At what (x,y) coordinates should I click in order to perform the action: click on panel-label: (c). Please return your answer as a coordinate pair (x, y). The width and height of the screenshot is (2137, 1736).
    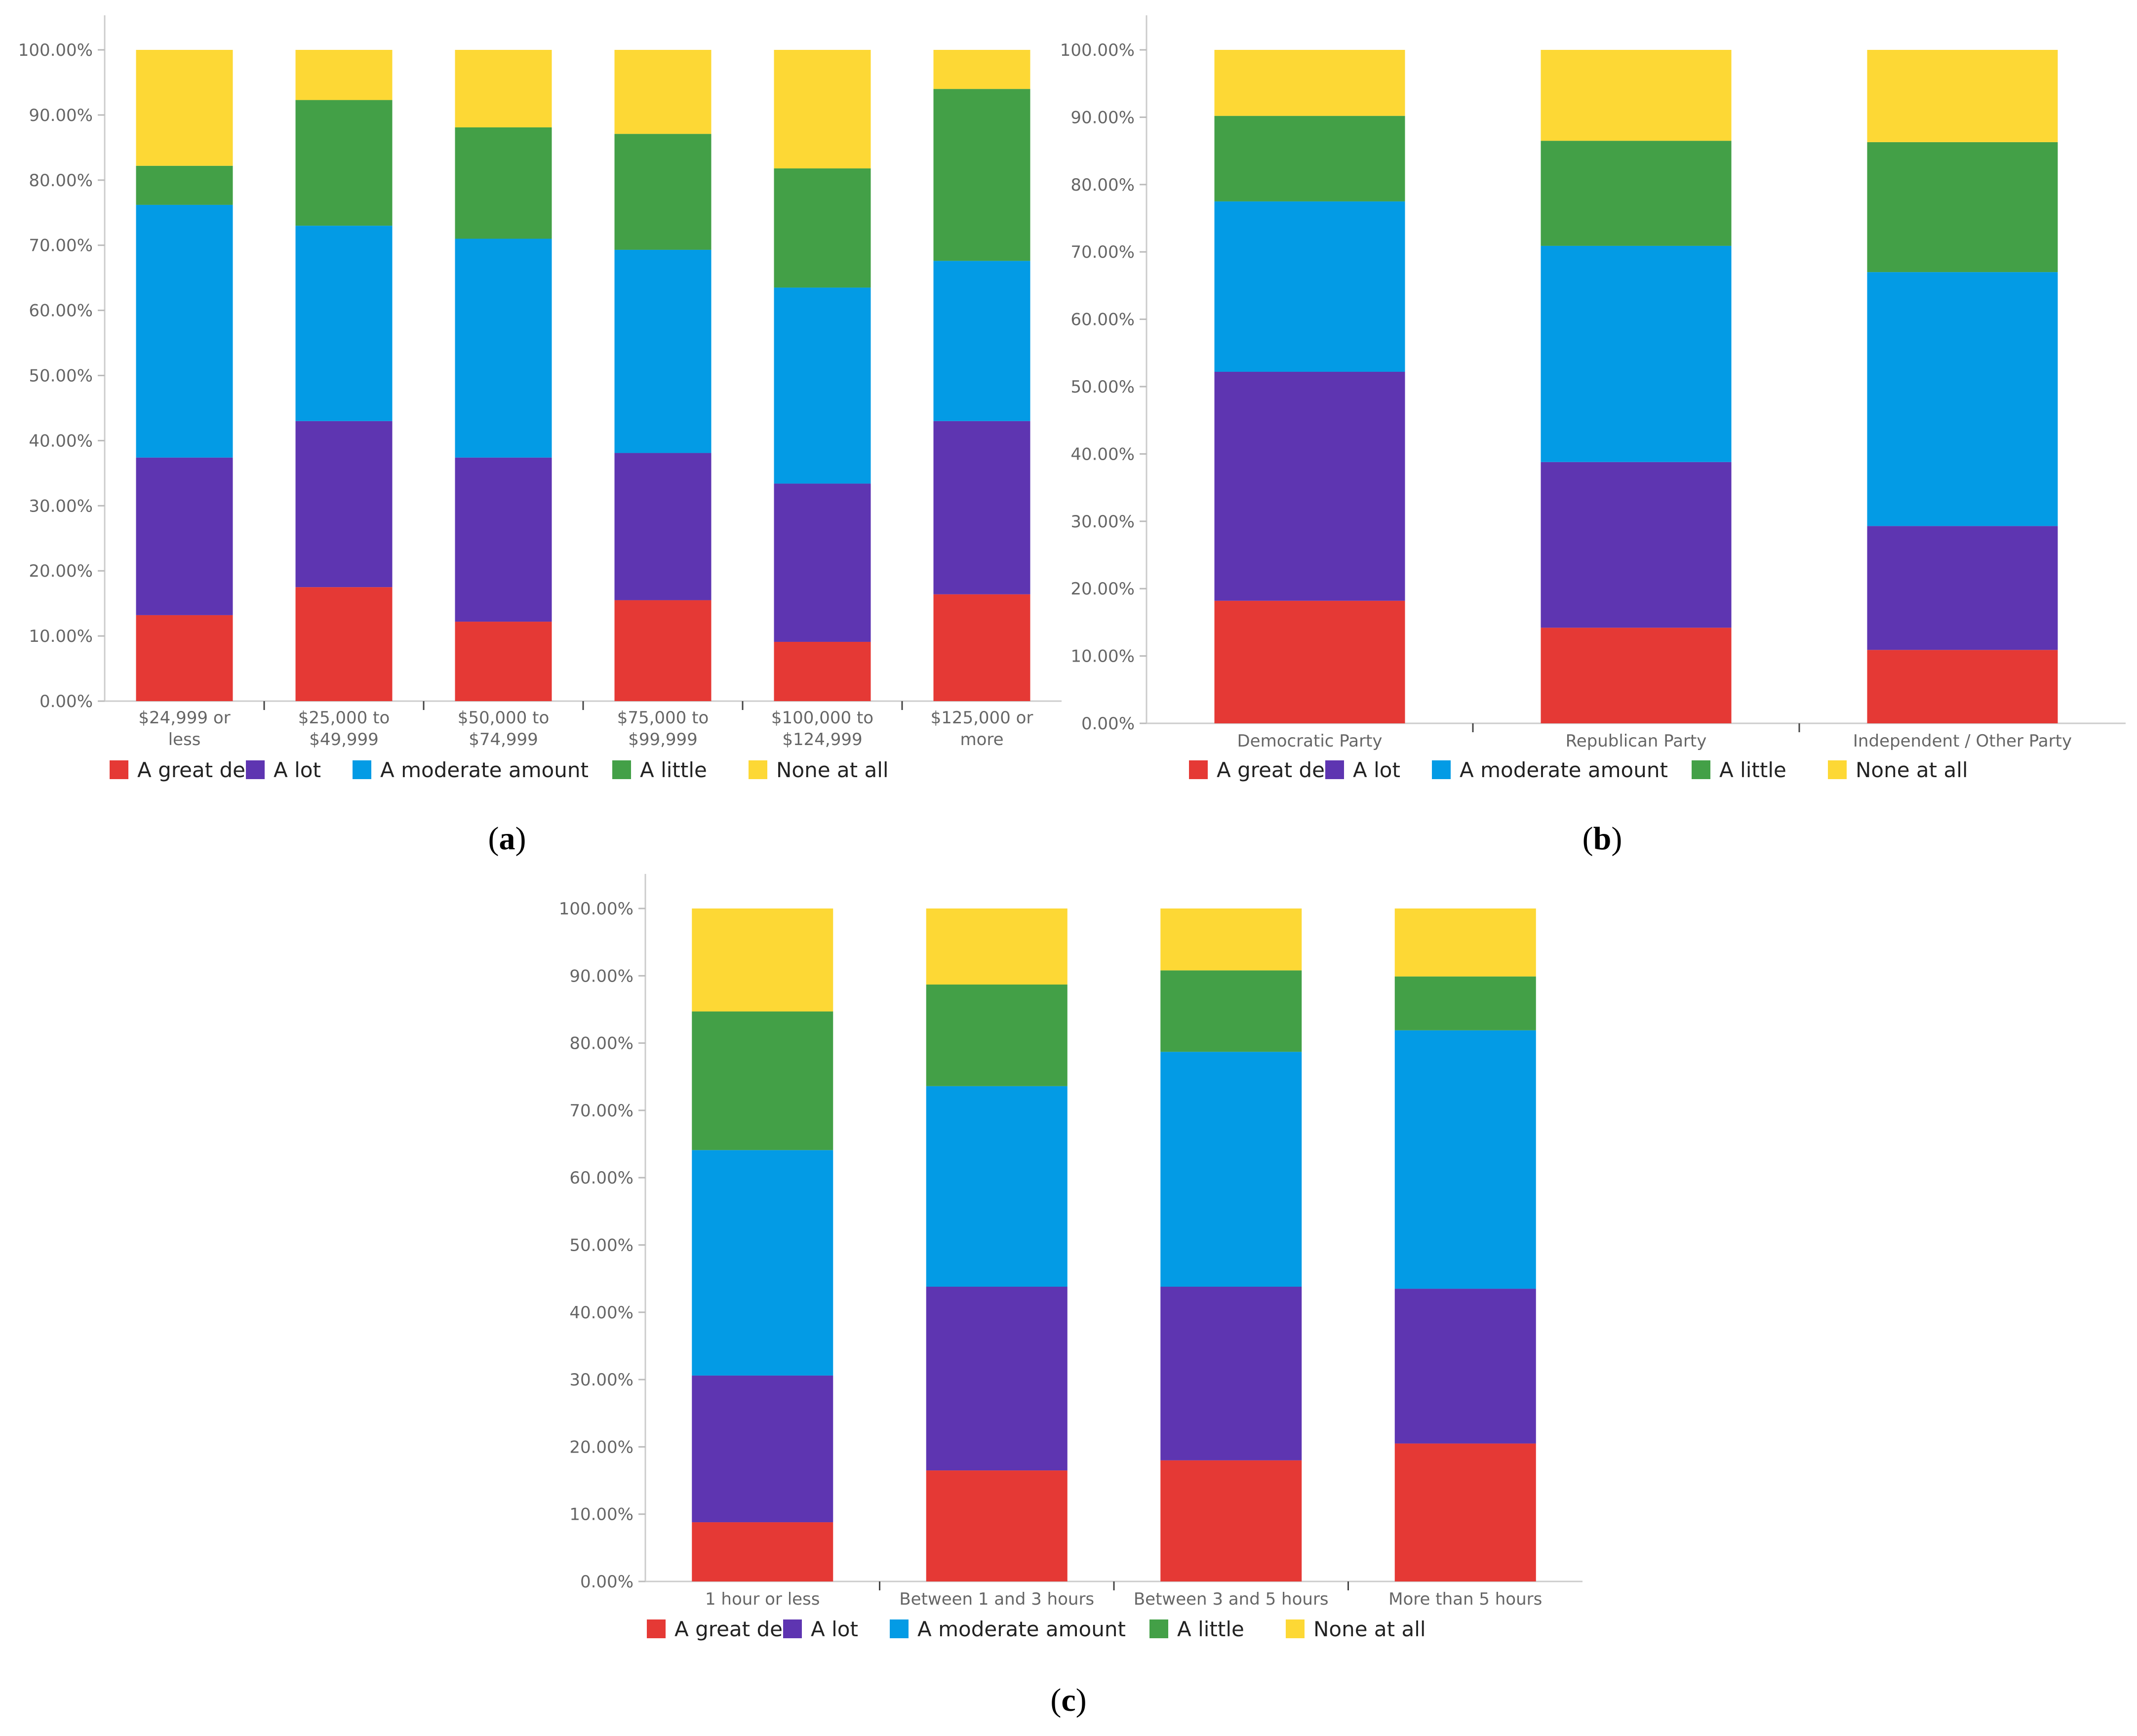
    Looking at the image, I should click on (1068, 1700).